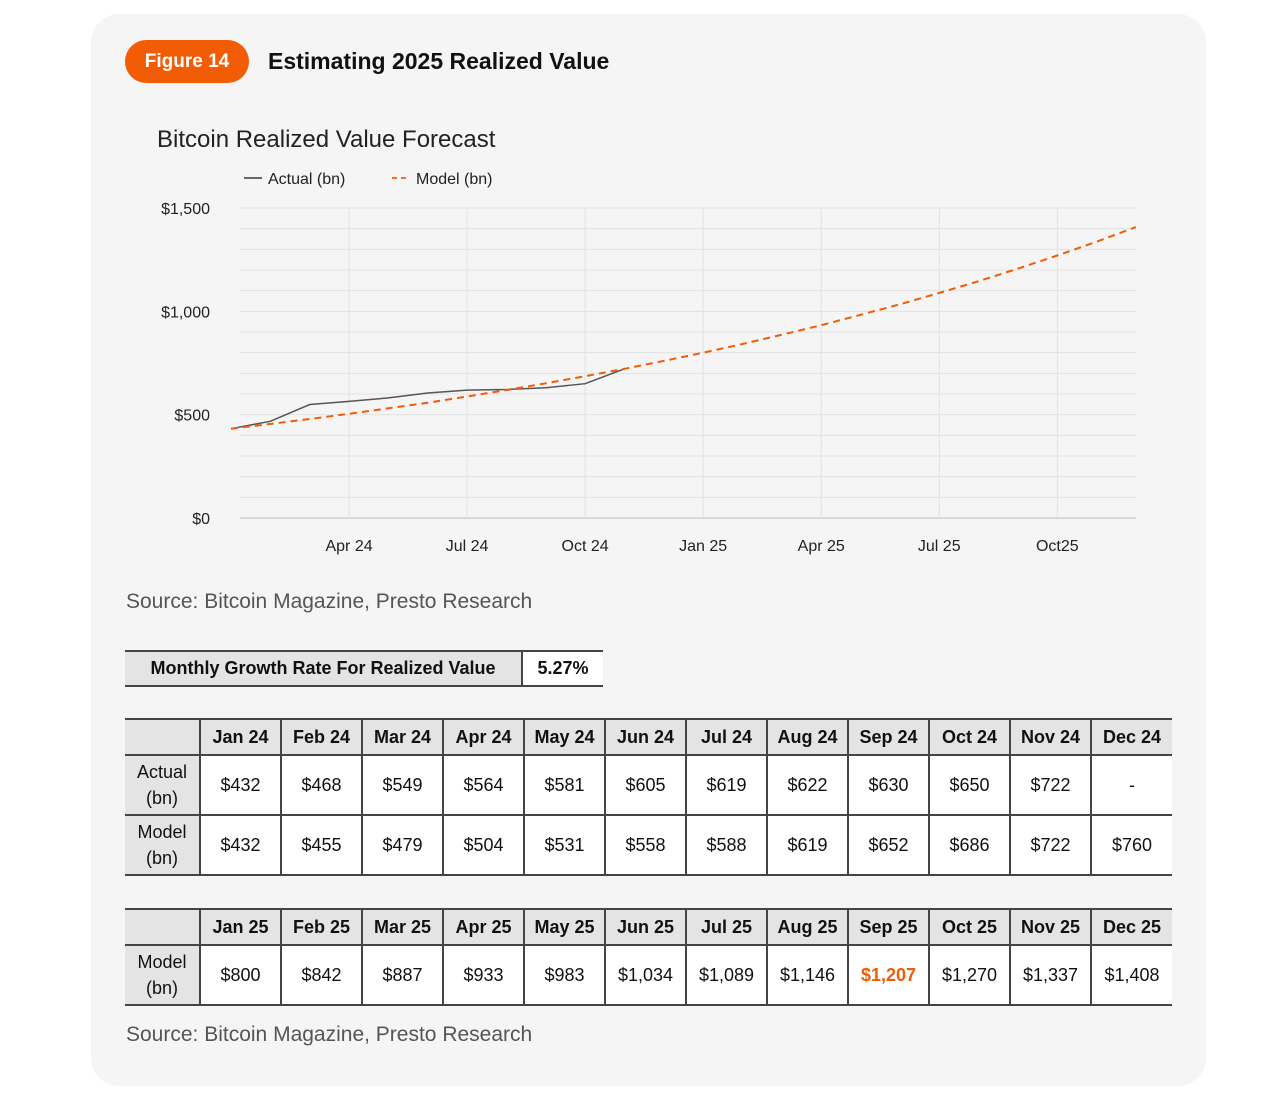 The image size is (1280, 1100). What do you see at coordinates (969, 785) in the screenshot?
I see `table-cell: $650` at bounding box center [969, 785].